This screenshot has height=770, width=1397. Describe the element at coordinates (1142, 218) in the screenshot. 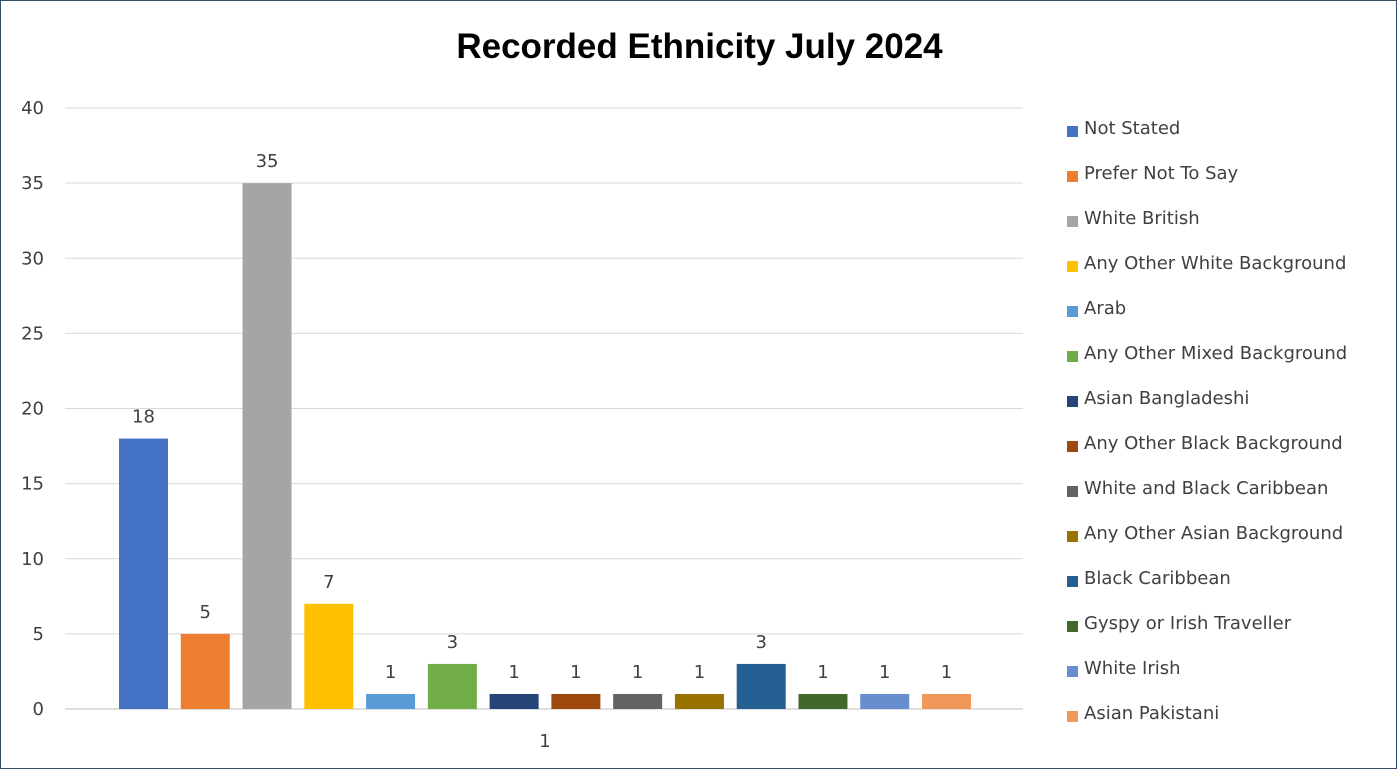

I see `legend-label: White British` at that location.